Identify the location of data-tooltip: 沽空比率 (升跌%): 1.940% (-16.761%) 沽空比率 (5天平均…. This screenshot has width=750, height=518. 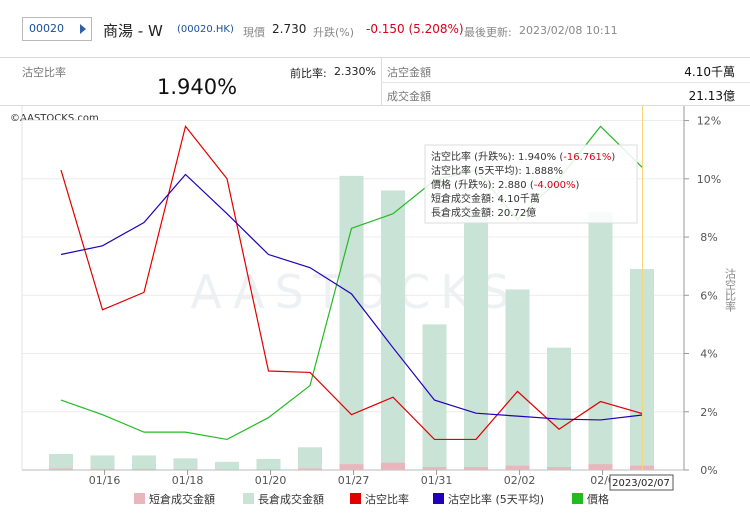
(531, 184).